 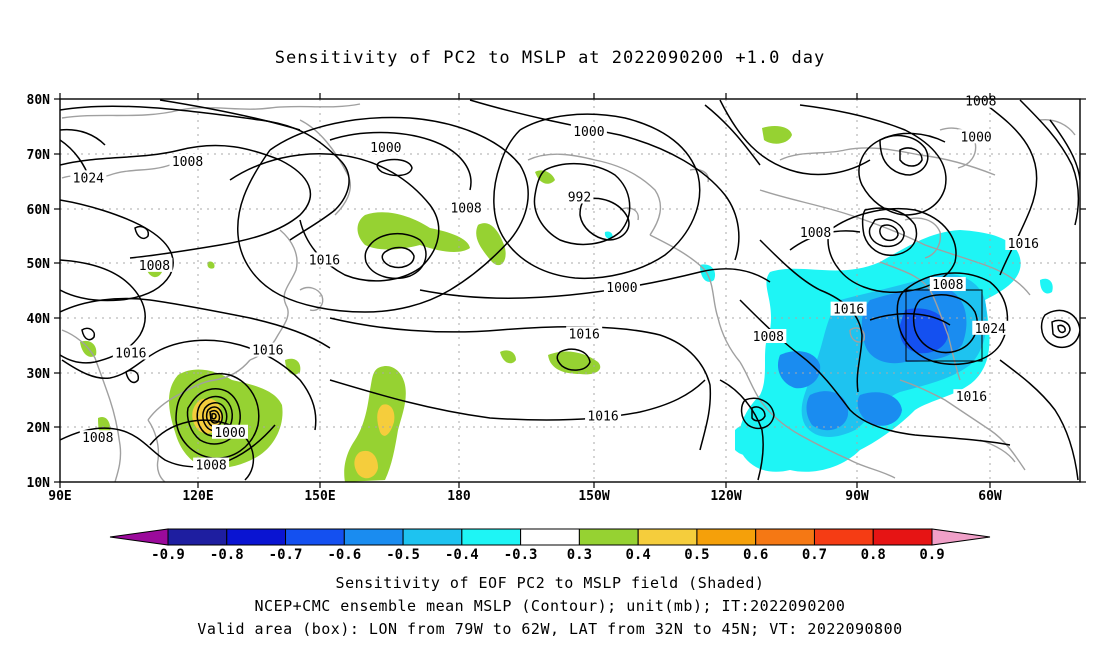 I want to click on contour-label: 992, so click(x=579, y=197).